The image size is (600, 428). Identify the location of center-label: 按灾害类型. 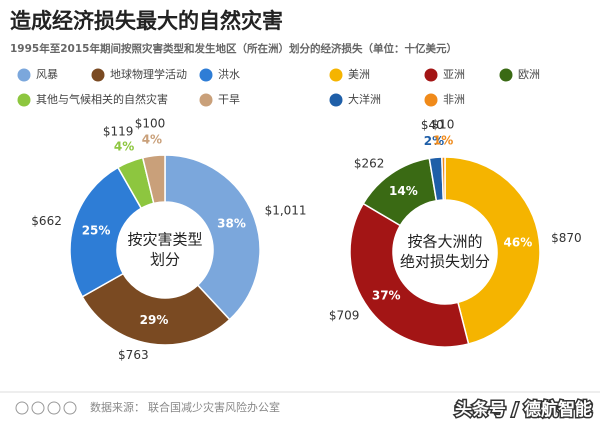
(164, 240).